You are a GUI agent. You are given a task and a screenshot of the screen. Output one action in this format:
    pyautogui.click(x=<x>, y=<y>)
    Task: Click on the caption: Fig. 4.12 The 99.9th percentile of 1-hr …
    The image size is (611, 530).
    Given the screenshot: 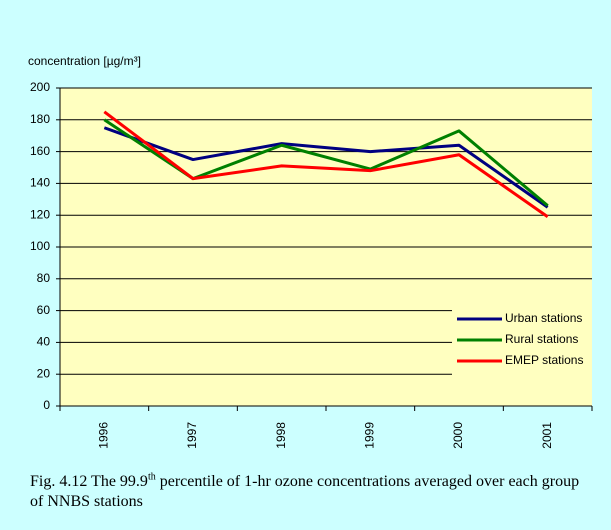 What is the action you would take?
    pyautogui.click(x=310, y=492)
    